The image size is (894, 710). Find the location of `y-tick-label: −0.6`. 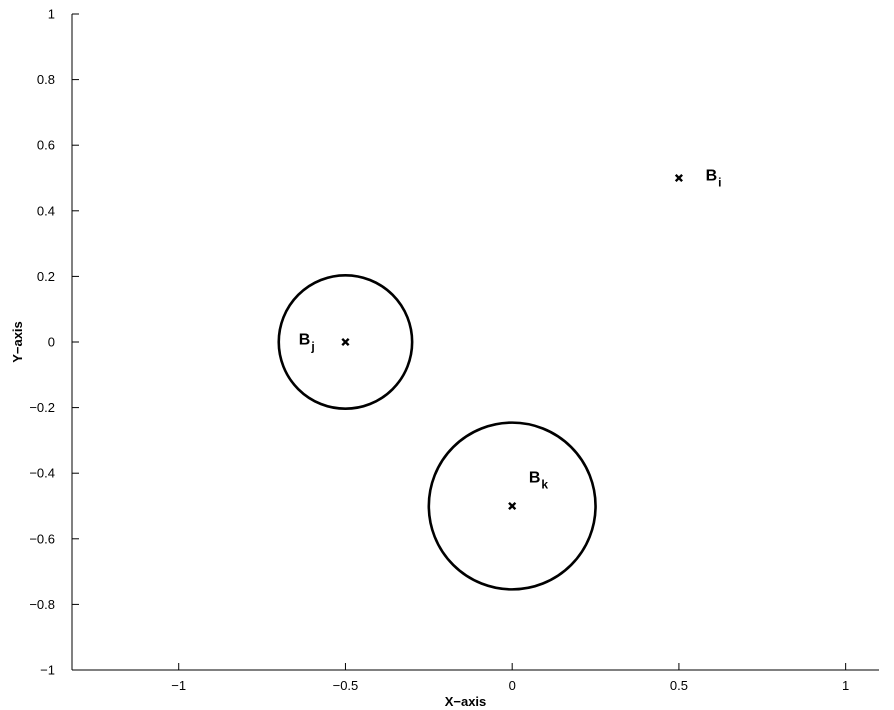

y-tick-label: −0.6 is located at coordinates (42, 538).